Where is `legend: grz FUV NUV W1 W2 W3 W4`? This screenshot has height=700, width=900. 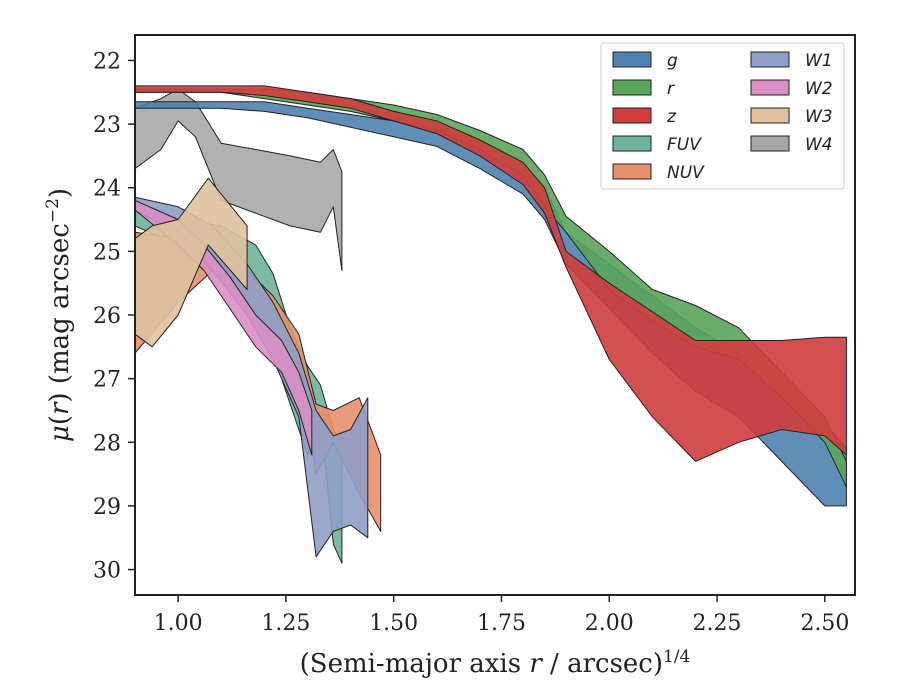
legend: grz FUV NUV W1 W2 W3 W4 is located at coordinates (722, 116).